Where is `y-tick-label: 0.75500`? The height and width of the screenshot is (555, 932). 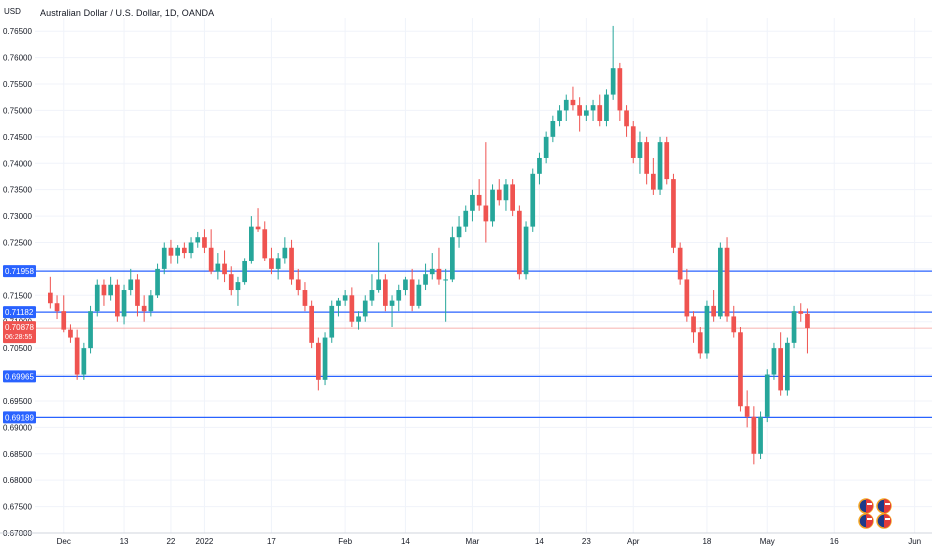
y-tick-label: 0.75500 is located at coordinates (17, 84).